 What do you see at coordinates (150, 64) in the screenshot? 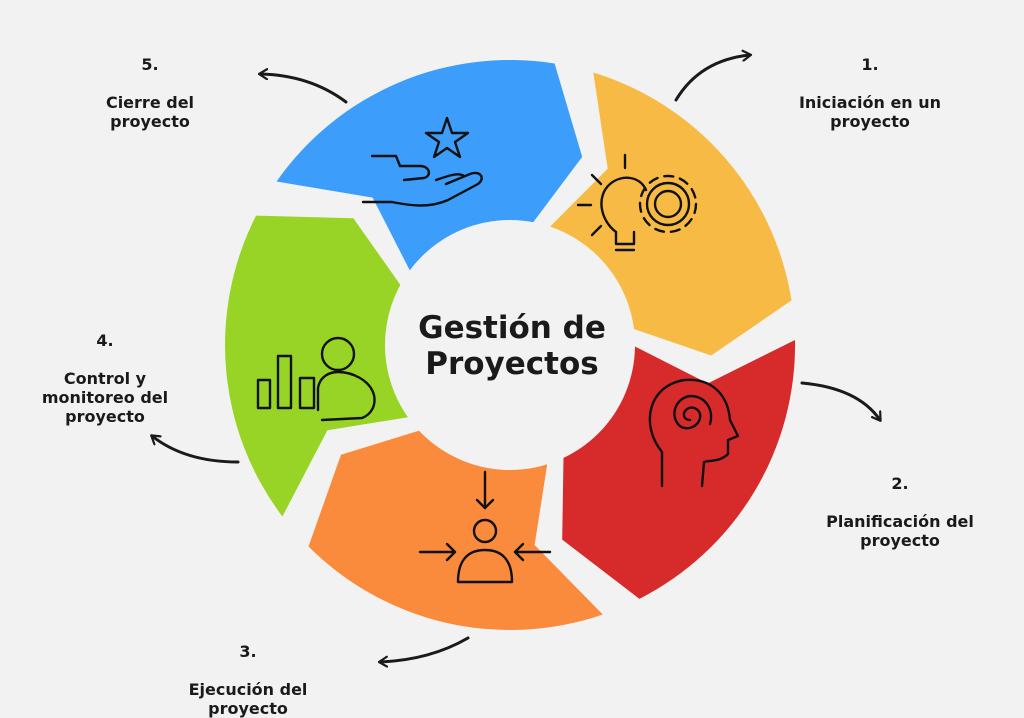
I see `phase-number-5: 5.` at bounding box center [150, 64].